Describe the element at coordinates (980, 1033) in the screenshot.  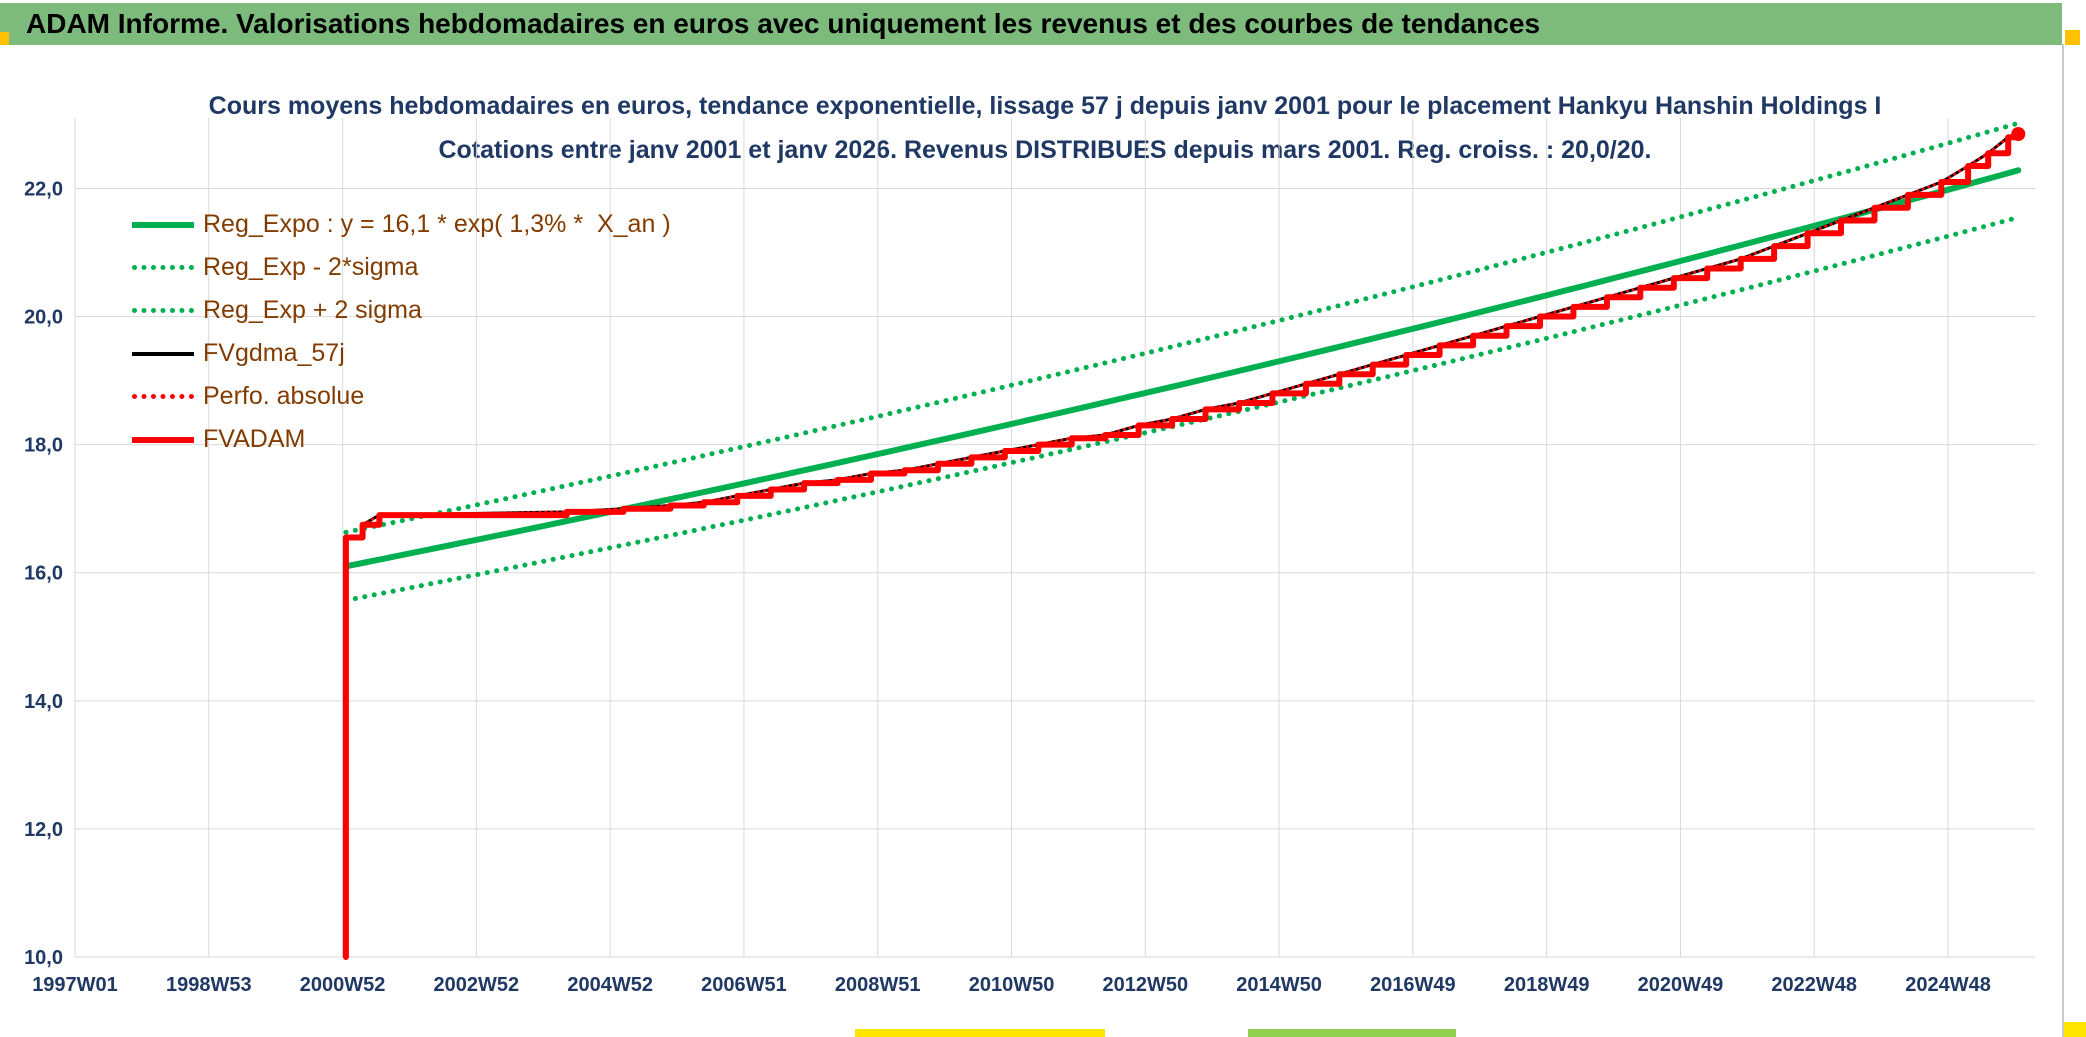
I see `accent-strip-yellow` at that location.